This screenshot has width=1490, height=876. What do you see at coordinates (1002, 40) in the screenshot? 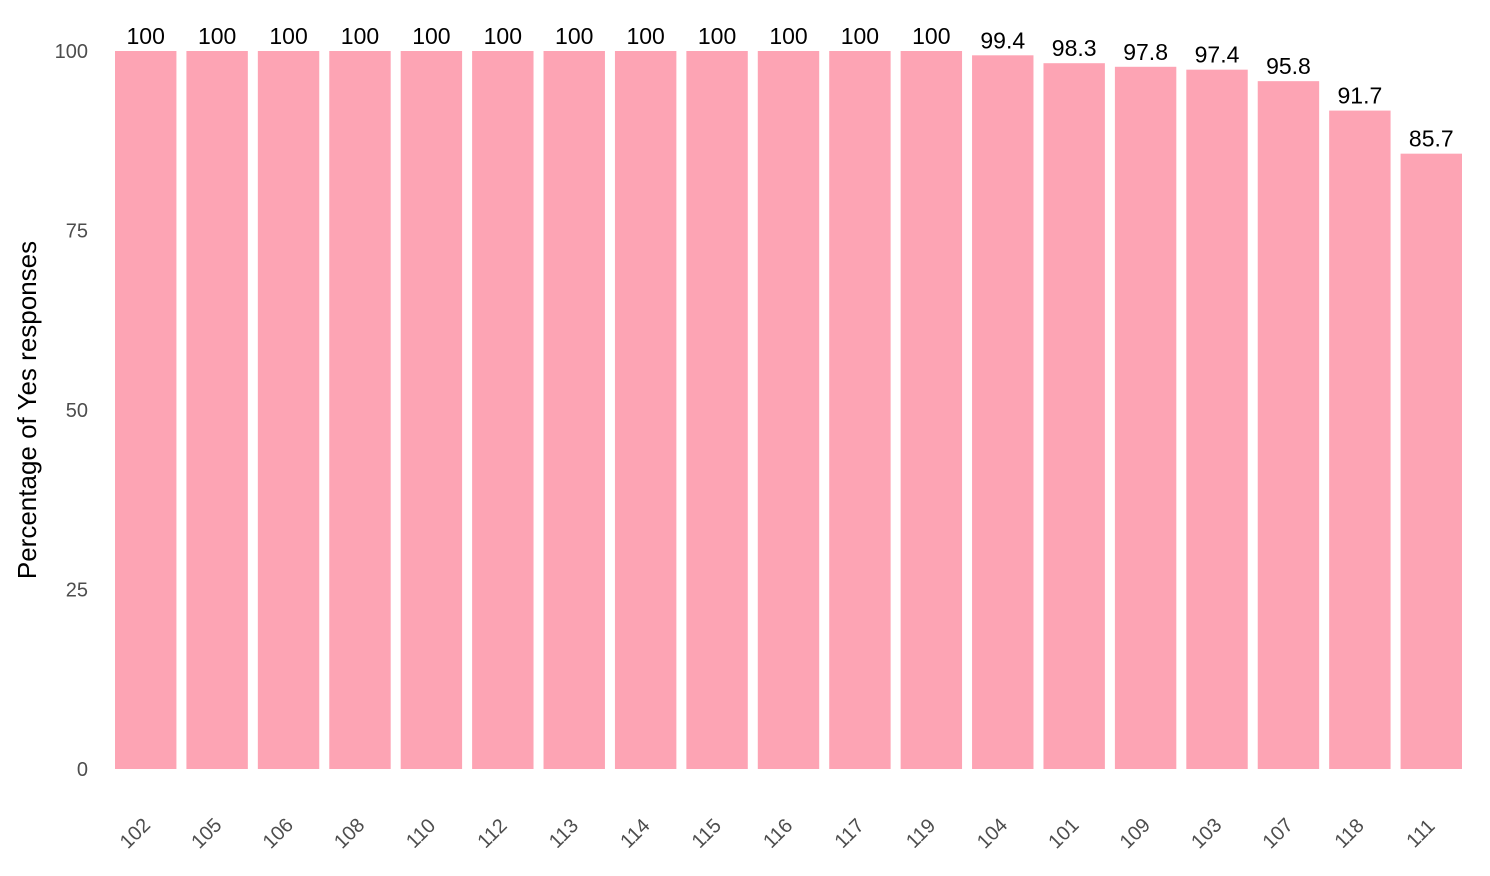
I see `data-label: 99.4` at bounding box center [1002, 40].